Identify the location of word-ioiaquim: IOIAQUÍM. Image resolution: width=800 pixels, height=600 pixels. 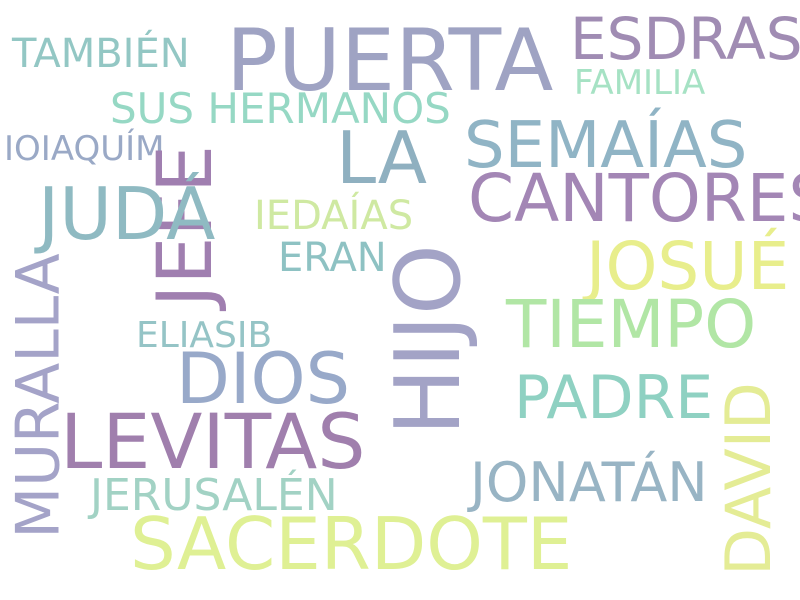
(84, 149).